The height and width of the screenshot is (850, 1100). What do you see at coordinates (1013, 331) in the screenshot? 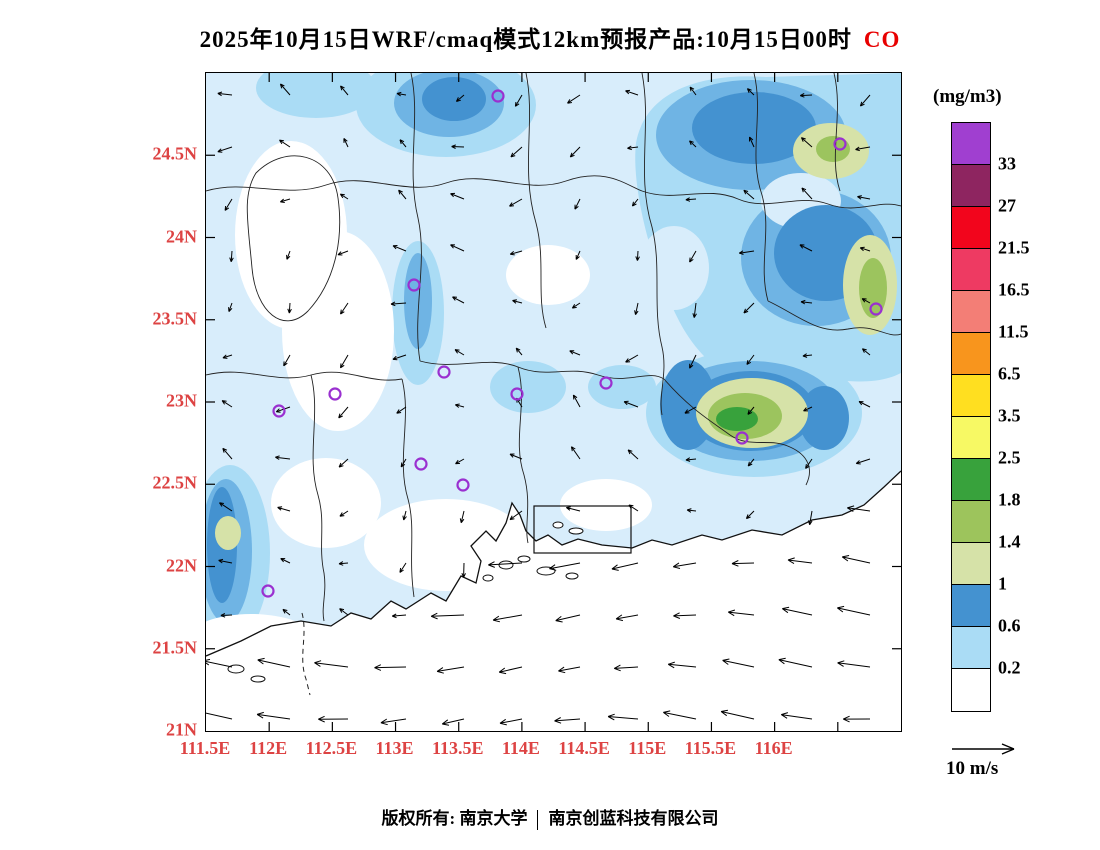
I see `colorbar-level-label: 11.5` at bounding box center [1013, 331].